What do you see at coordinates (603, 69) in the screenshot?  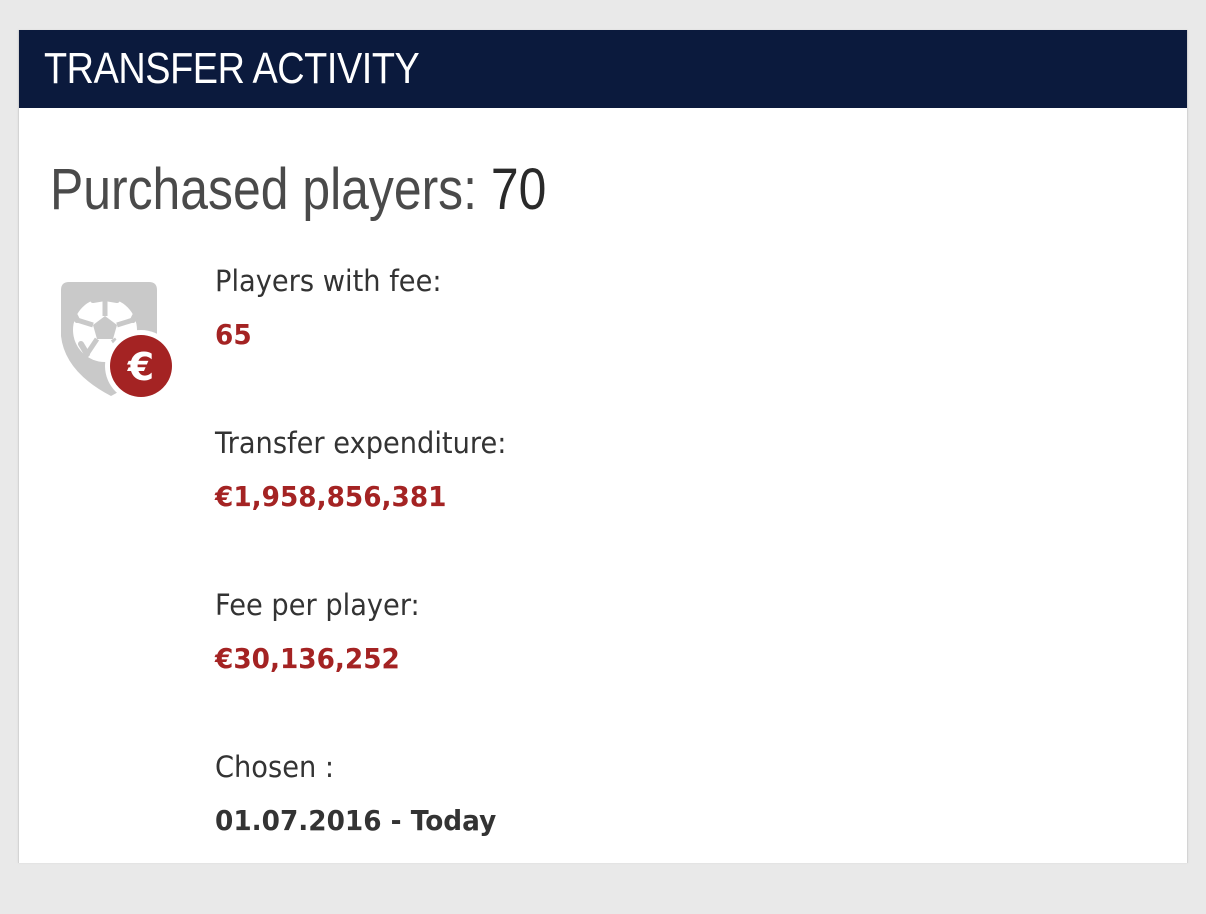 I see `card-header: TRANSFER ACTIVITY` at bounding box center [603, 69].